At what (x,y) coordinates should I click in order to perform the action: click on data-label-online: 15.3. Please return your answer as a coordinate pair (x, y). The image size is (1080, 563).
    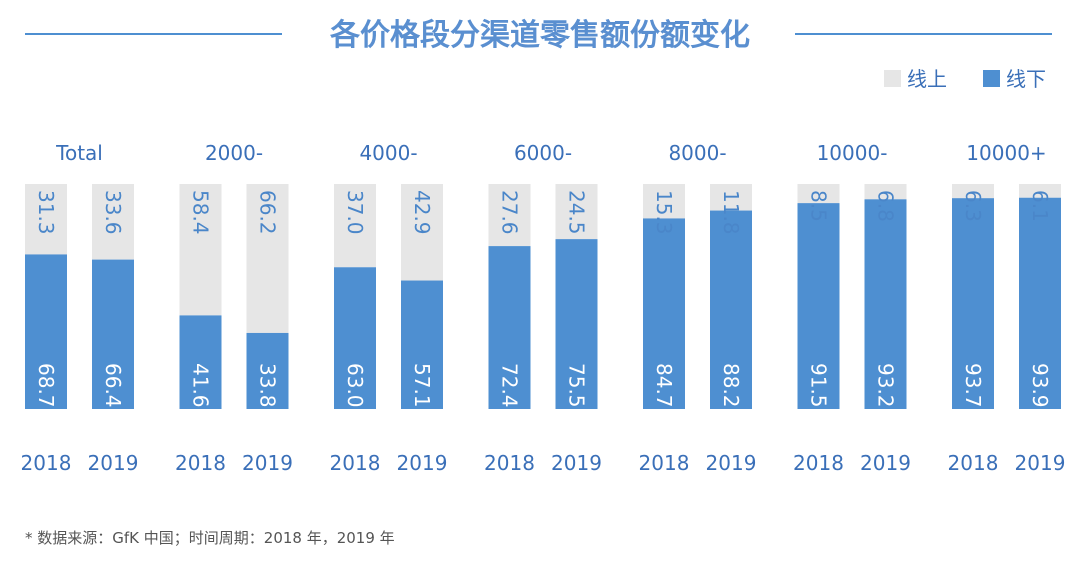
    Looking at the image, I should click on (664, 212).